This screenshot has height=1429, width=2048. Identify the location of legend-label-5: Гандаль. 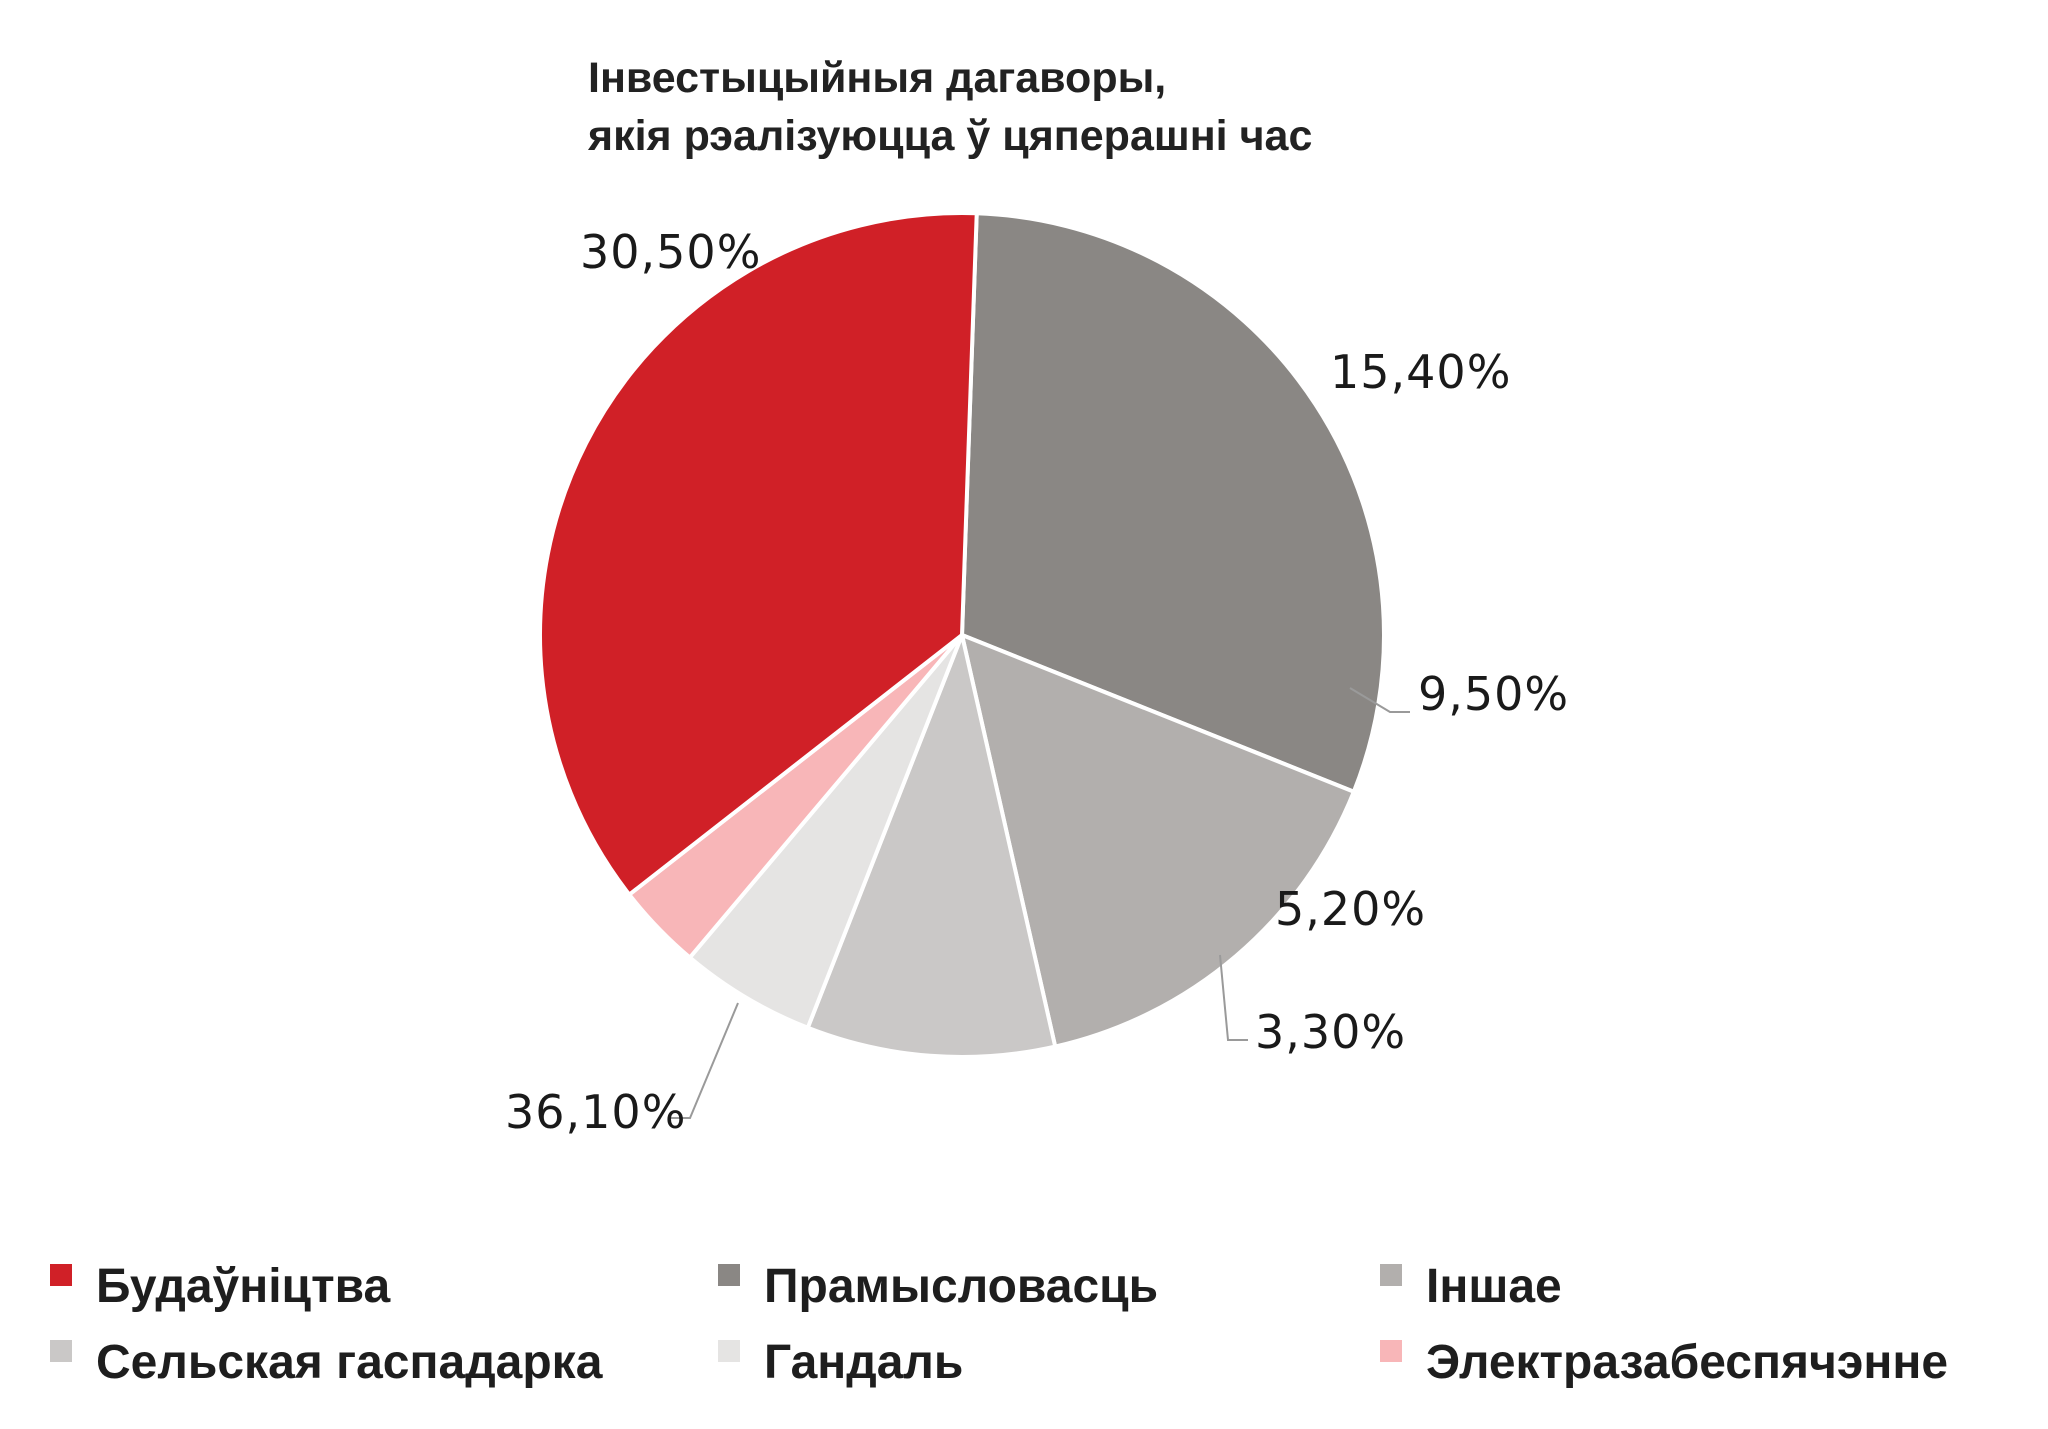
(863, 1362).